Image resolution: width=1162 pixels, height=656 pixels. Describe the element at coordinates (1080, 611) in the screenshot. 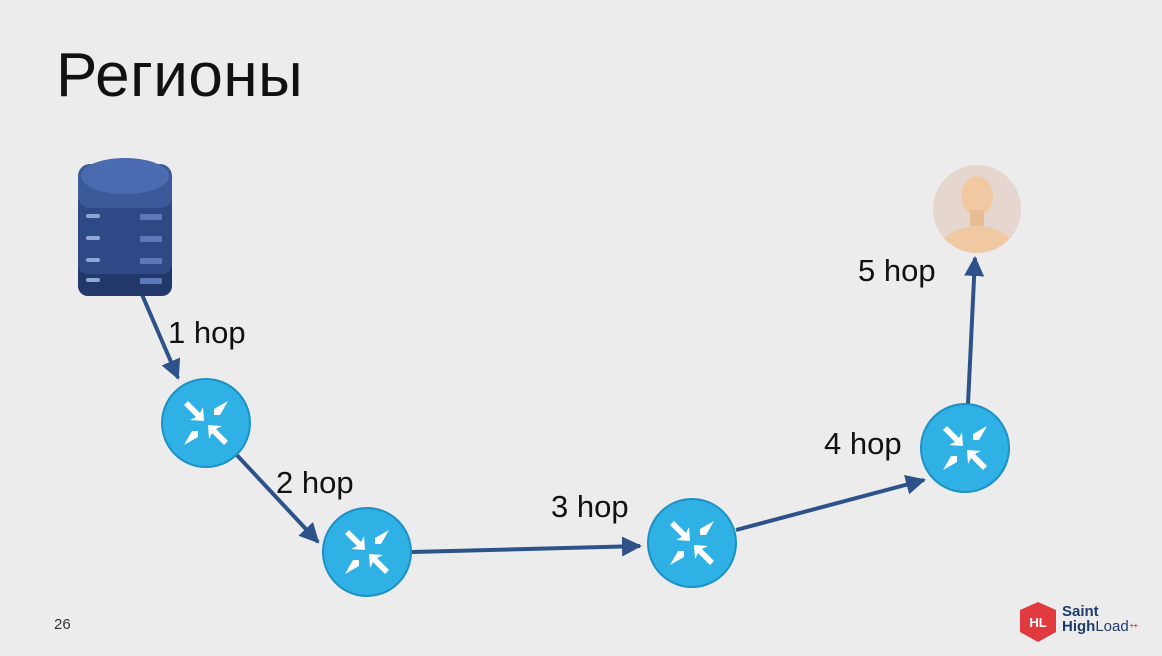

I see `logo-line1: Saint` at that location.